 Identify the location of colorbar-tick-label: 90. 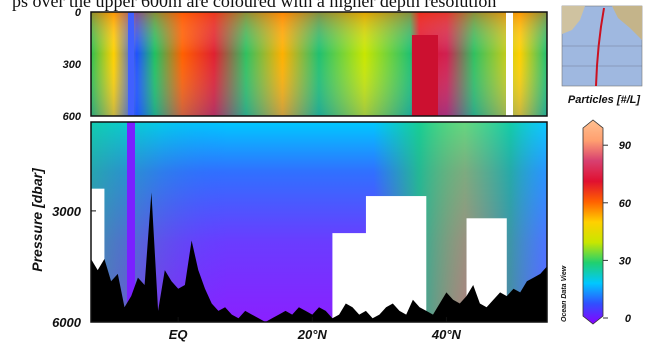
(625, 146).